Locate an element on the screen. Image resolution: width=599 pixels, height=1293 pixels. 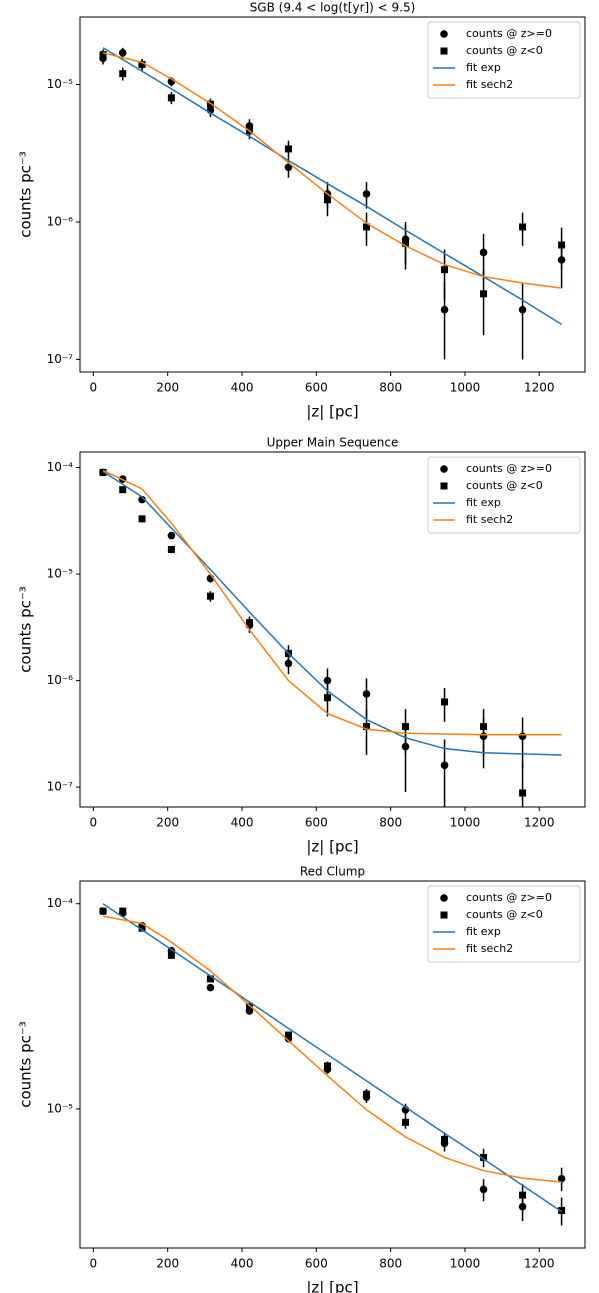
chart-title: Red Clump is located at coordinates (332, 872).